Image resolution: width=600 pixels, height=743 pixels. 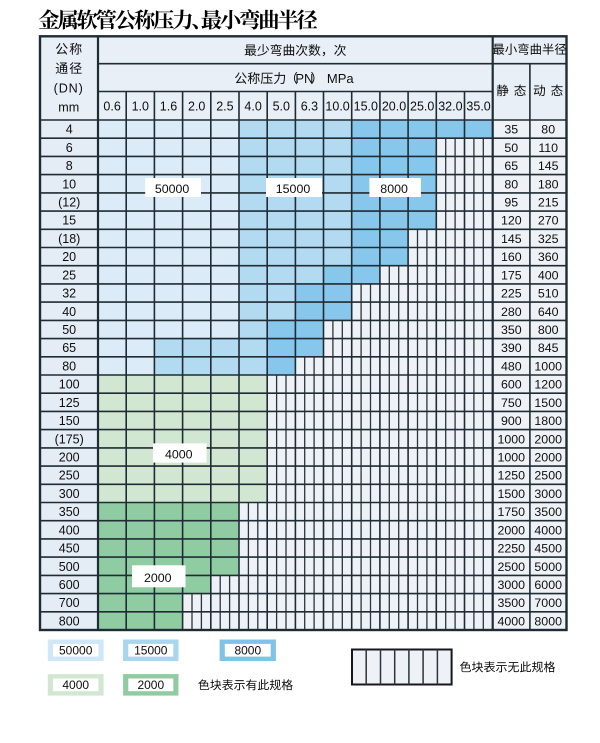 I want to click on svg-text: 480, so click(x=511, y=366).